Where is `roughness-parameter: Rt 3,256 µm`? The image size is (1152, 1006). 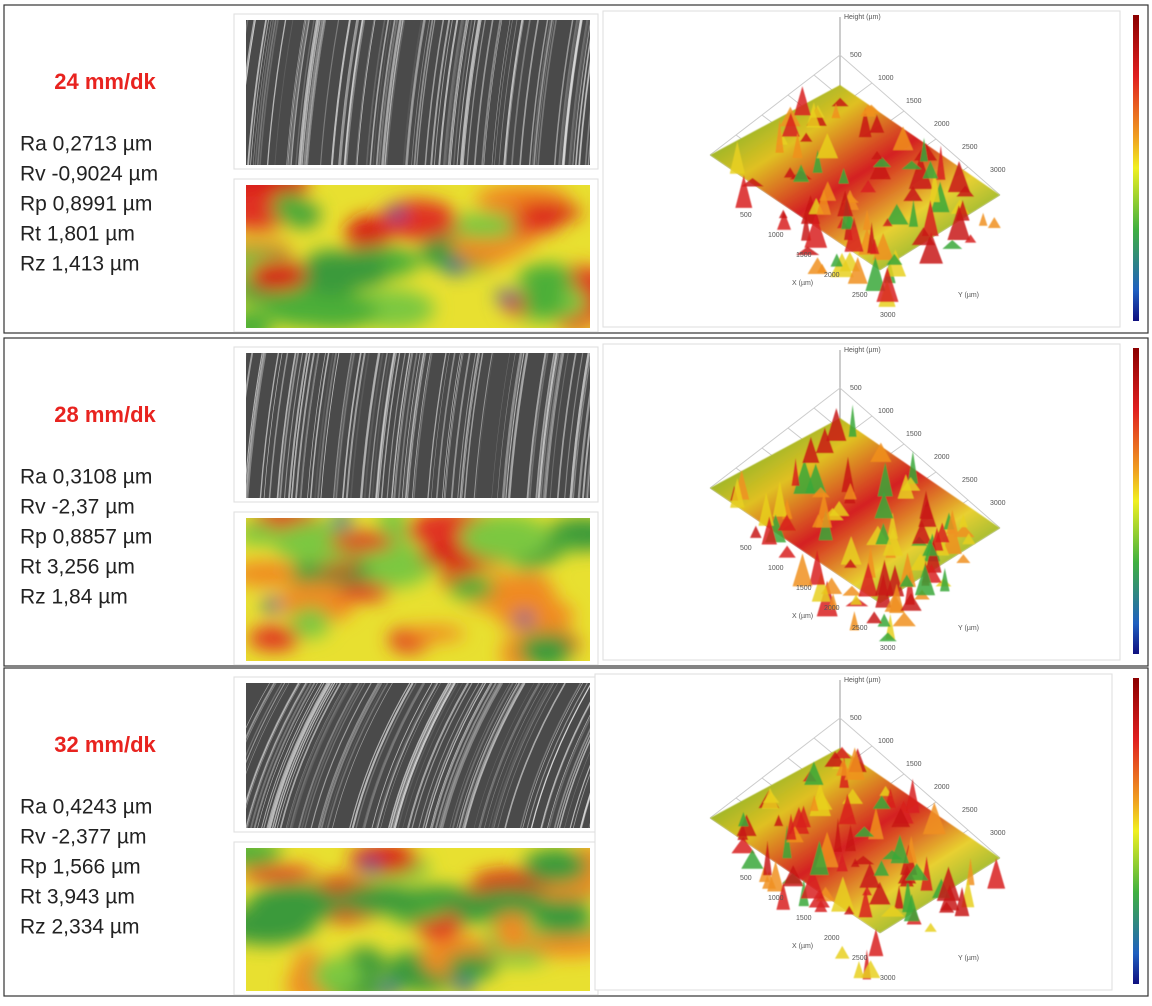
roughness-parameter: Rt 3,256 µm is located at coordinates (77, 567).